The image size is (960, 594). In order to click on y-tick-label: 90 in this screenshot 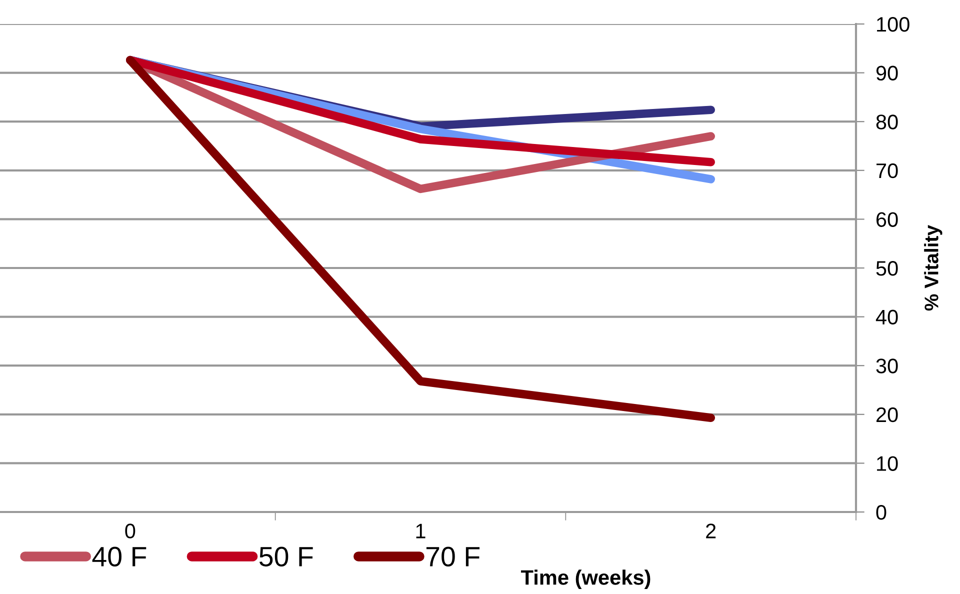, I will do `click(887, 73)`.